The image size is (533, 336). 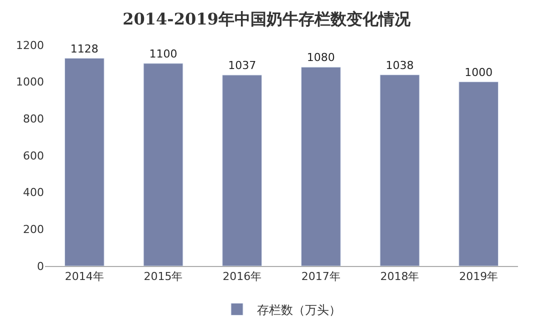 I want to click on y-tick-label: 0, so click(x=40, y=266).